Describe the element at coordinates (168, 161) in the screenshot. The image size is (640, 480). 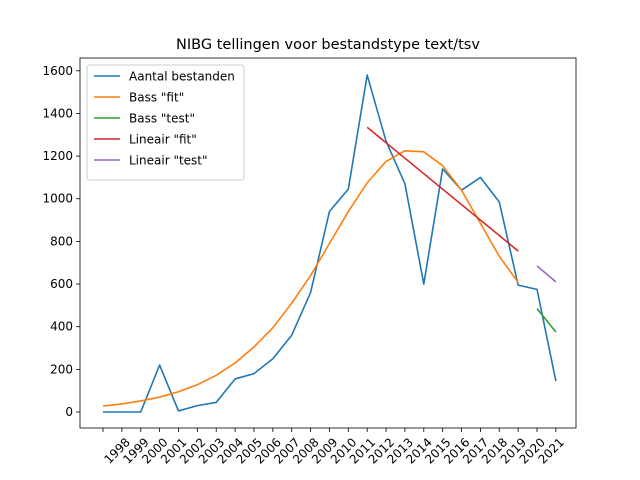
I see `legend-label: Lineair "test"` at that location.